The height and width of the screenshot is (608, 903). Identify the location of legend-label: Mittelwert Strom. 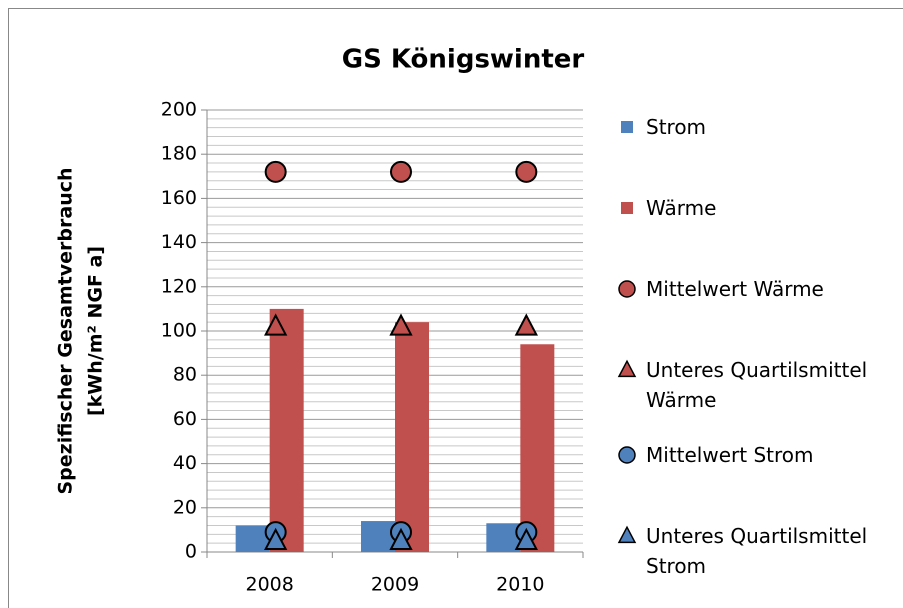
(730, 455).